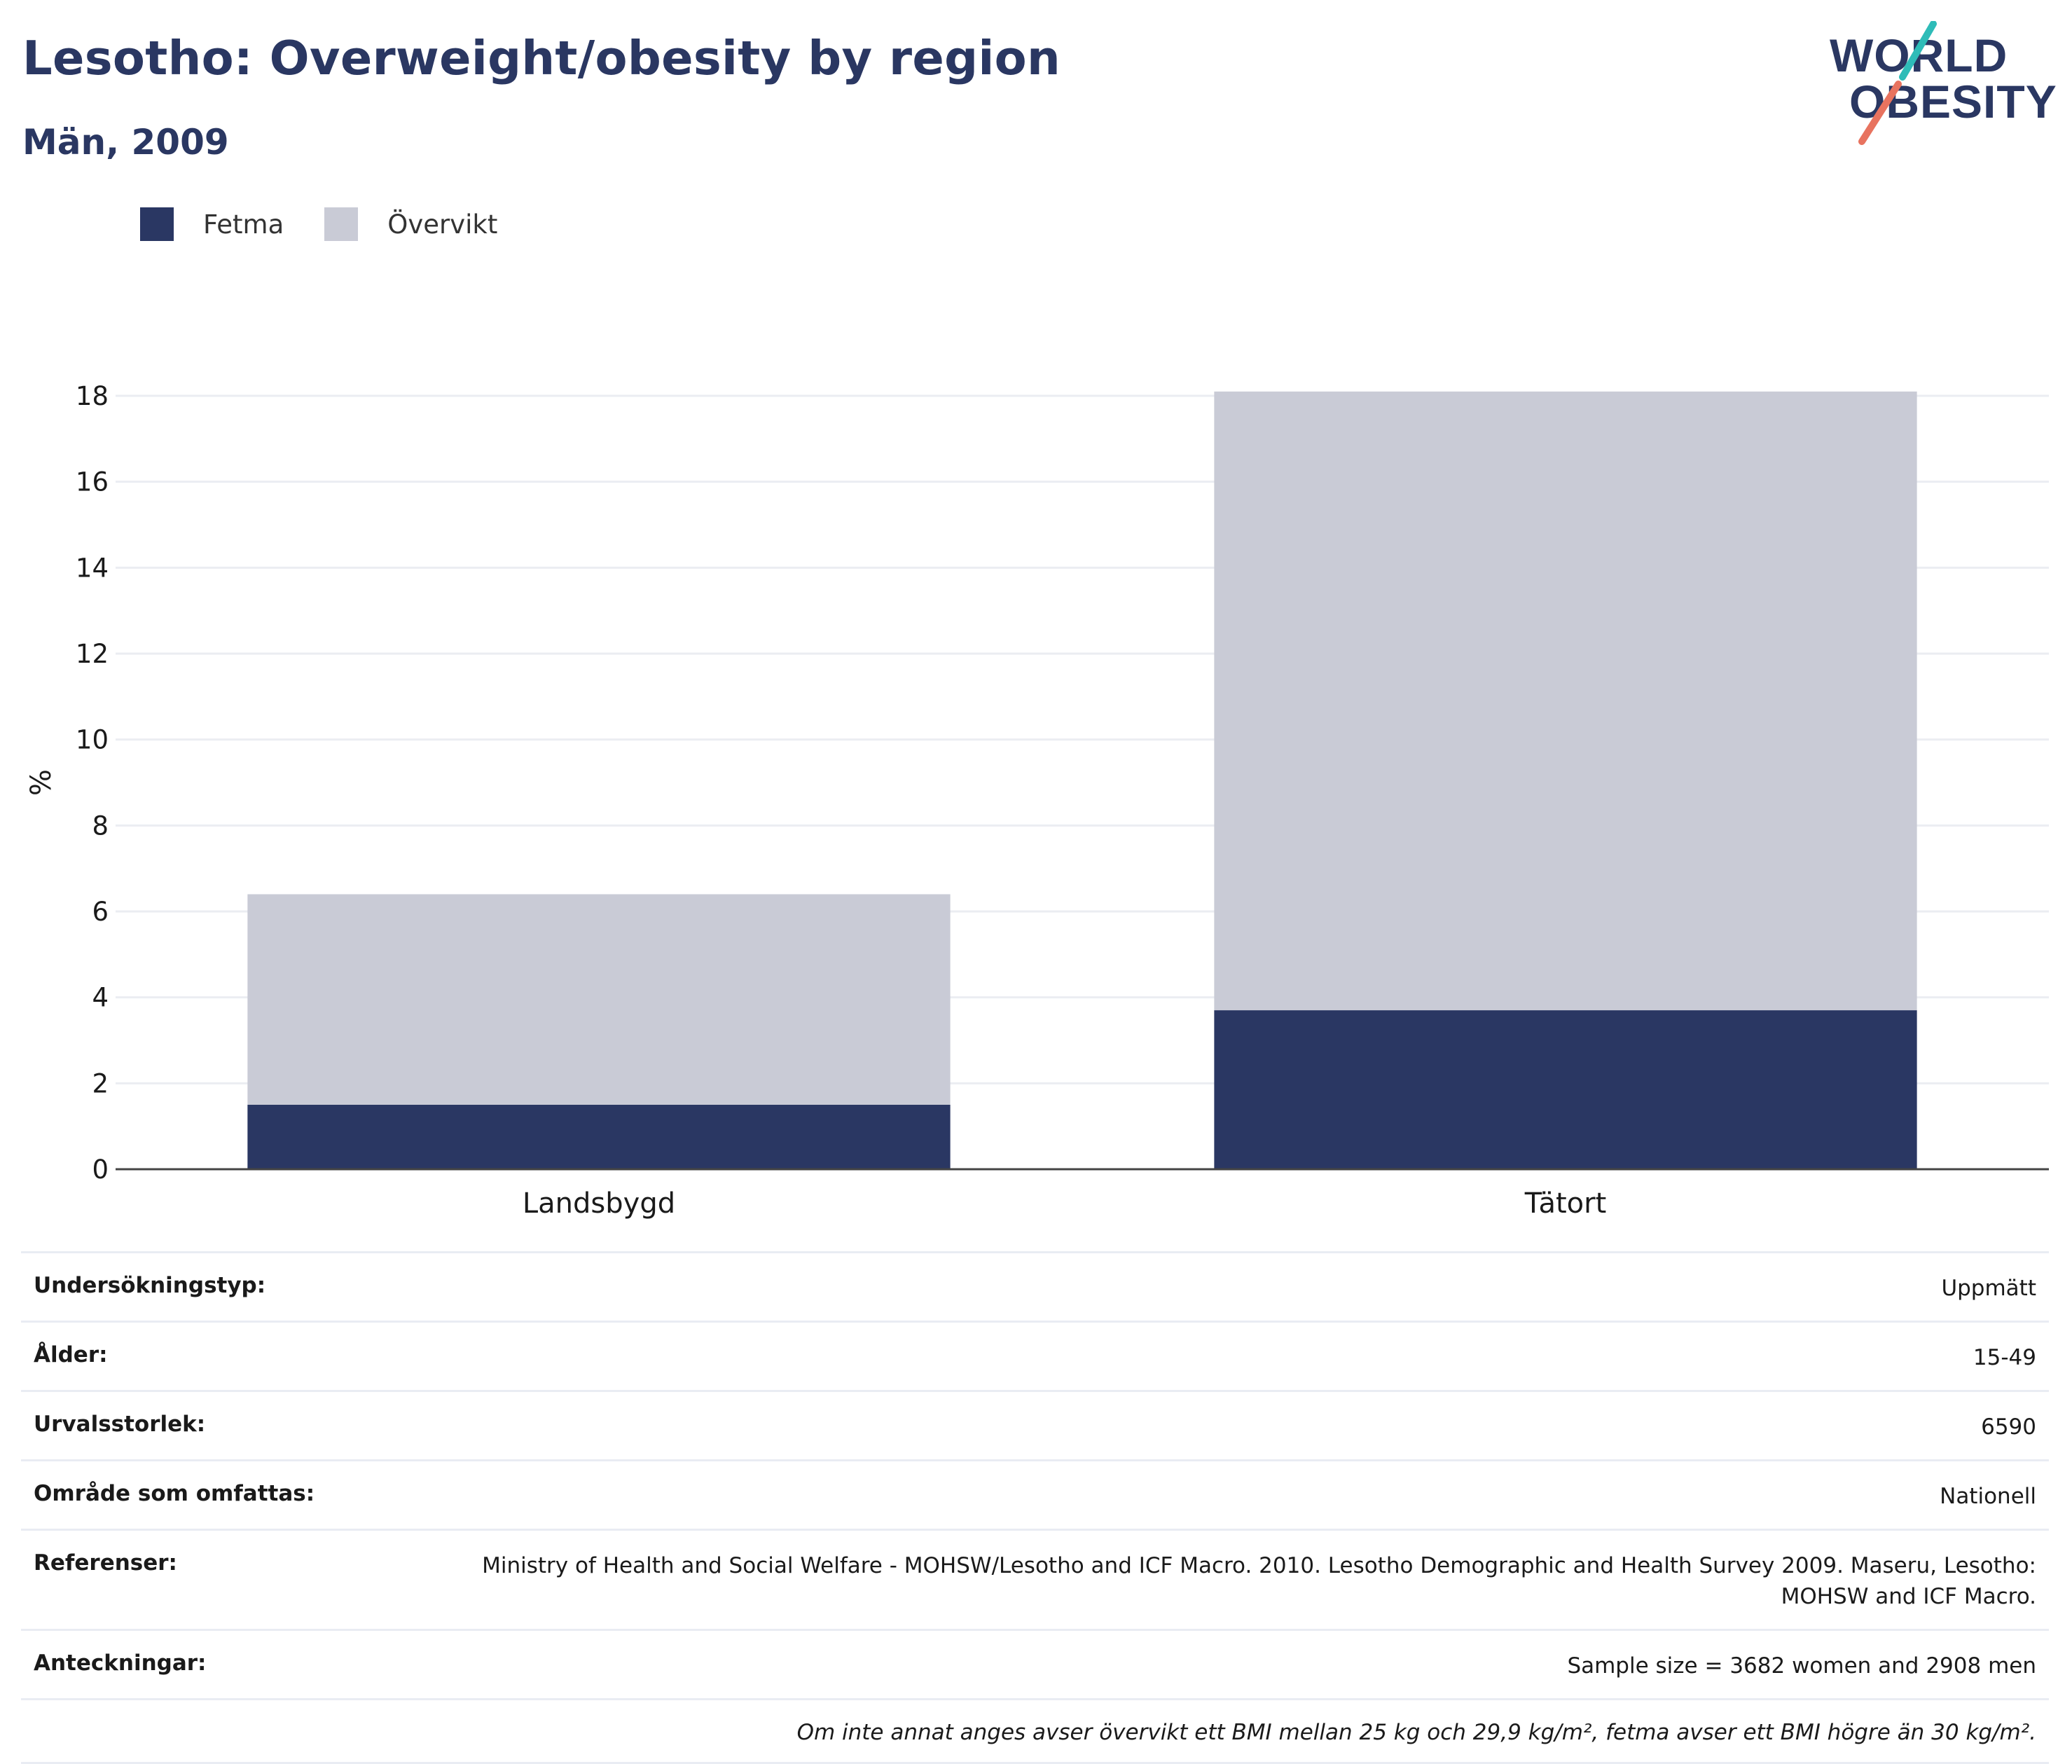 This screenshot has width=2072, height=1764. I want to click on legend-item-overvikt: Övervikt, so click(410, 224).